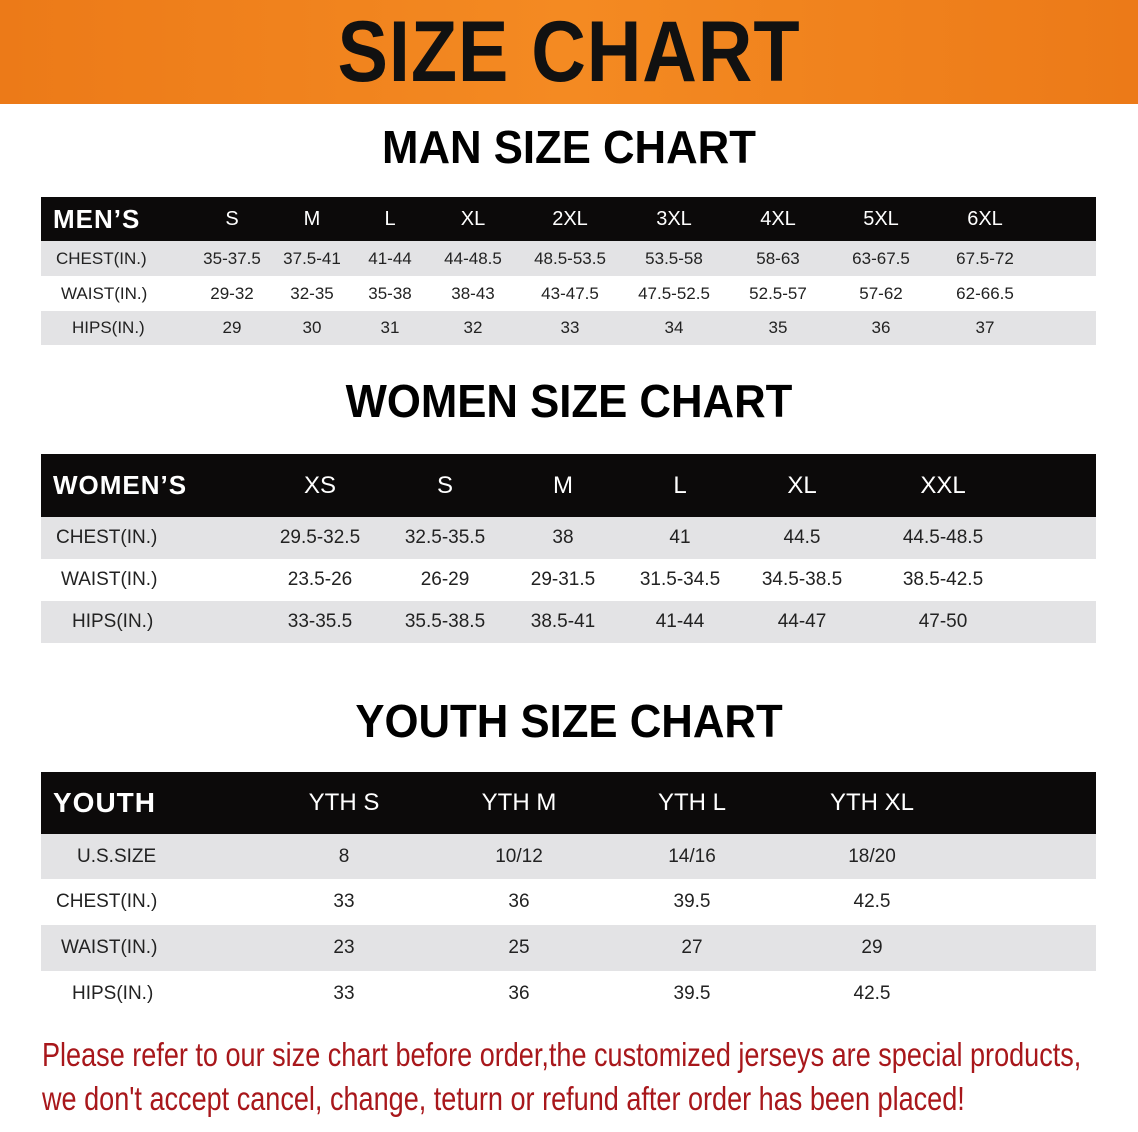 Image resolution: width=1138 pixels, height=1132 pixels. What do you see at coordinates (445, 621) in the screenshot?
I see `table-cell: 35.5-38.5` at bounding box center [445, 621].